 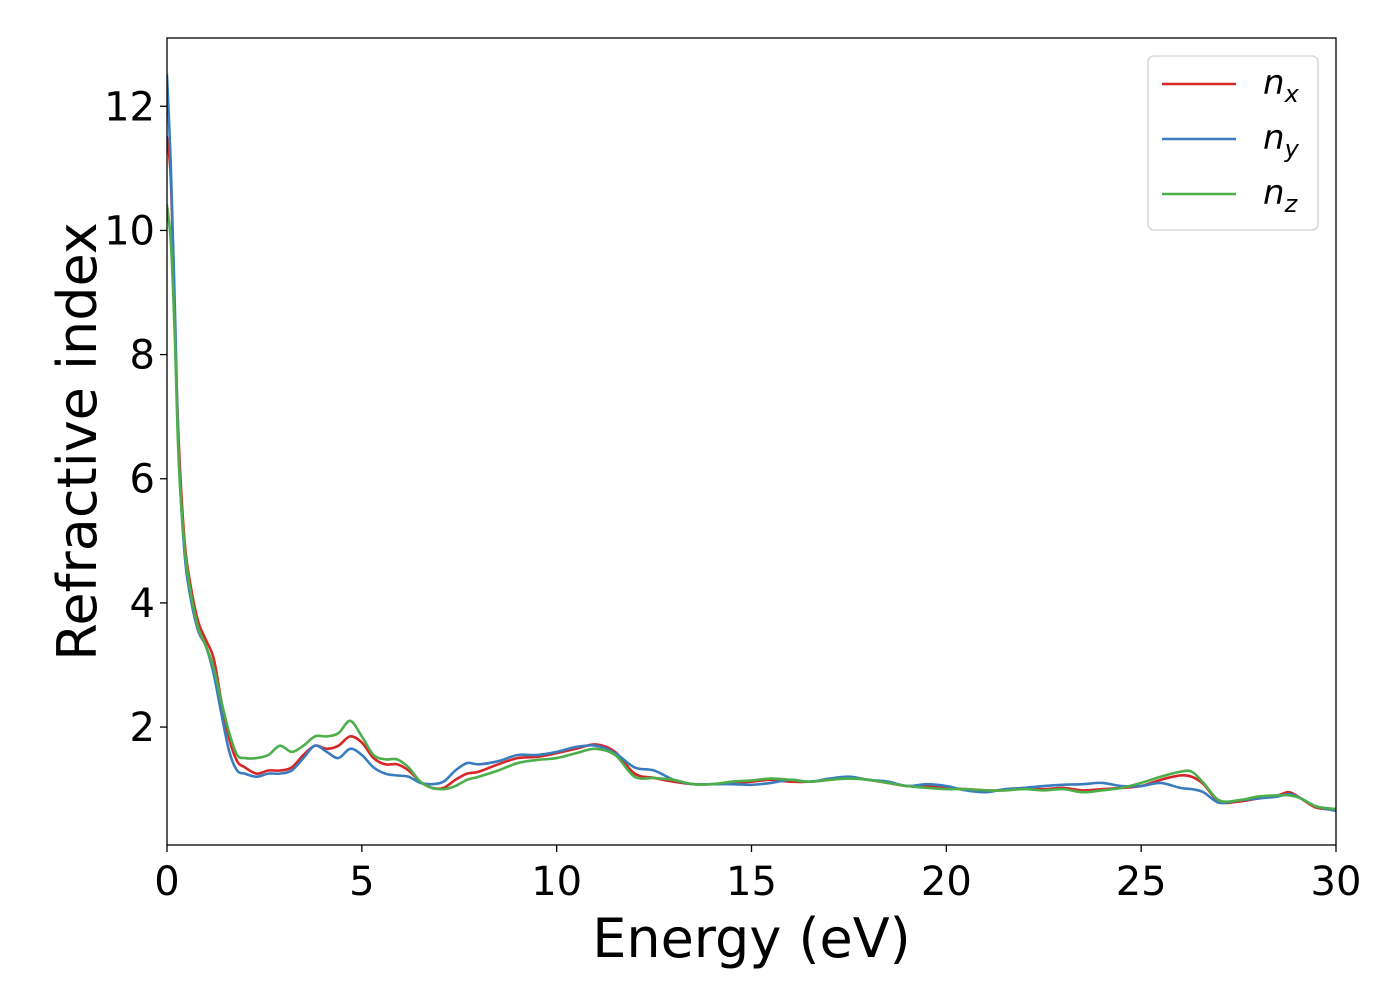 I want to click on y-axis-label: Refractive index, so click(x=77, y=441).